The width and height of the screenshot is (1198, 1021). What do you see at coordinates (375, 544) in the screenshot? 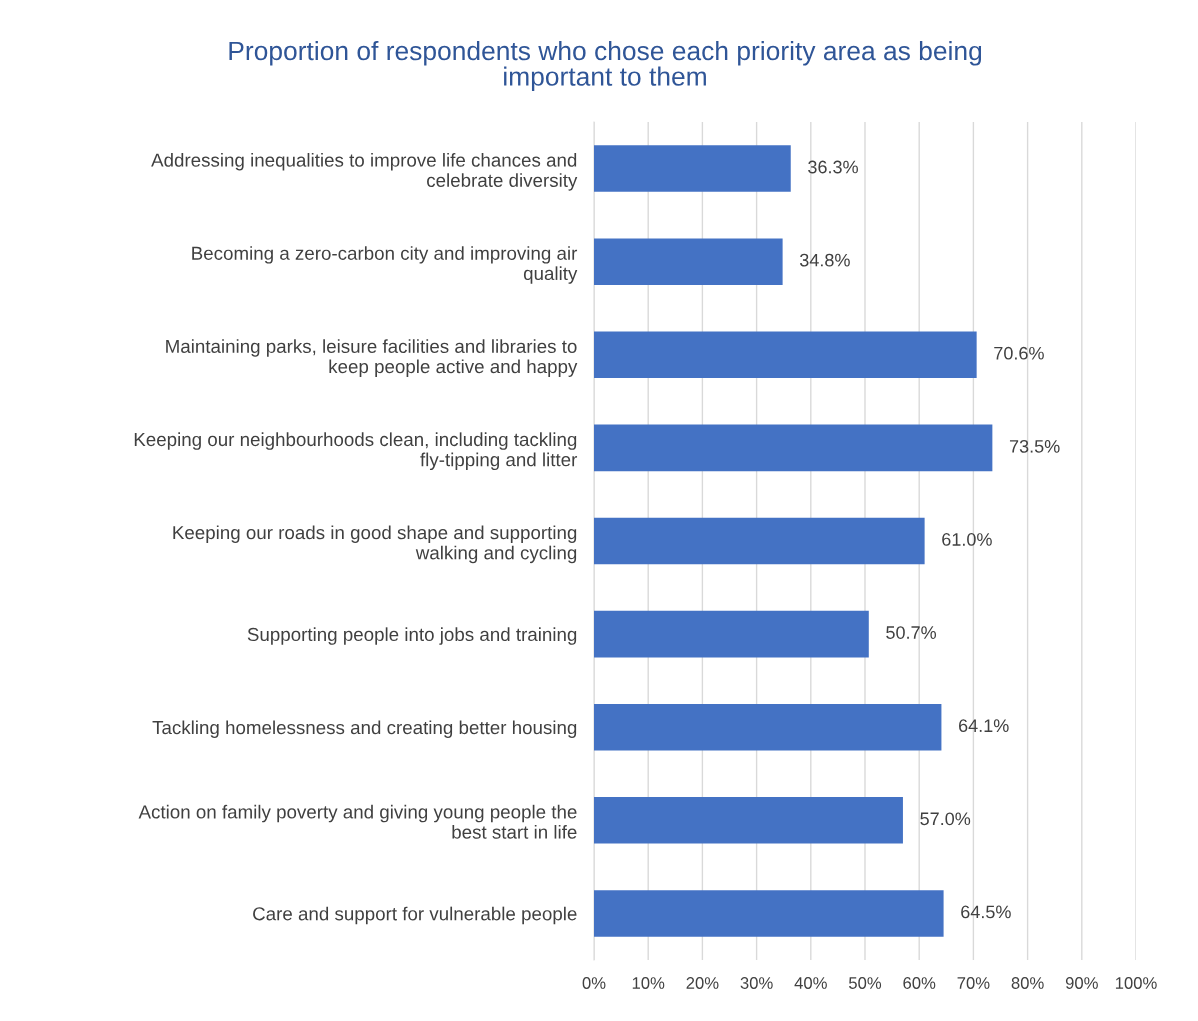
I see `y-tick-label: Keeping our roads in good shape and supporting walking and cycling` at bounding box center [375, 544].